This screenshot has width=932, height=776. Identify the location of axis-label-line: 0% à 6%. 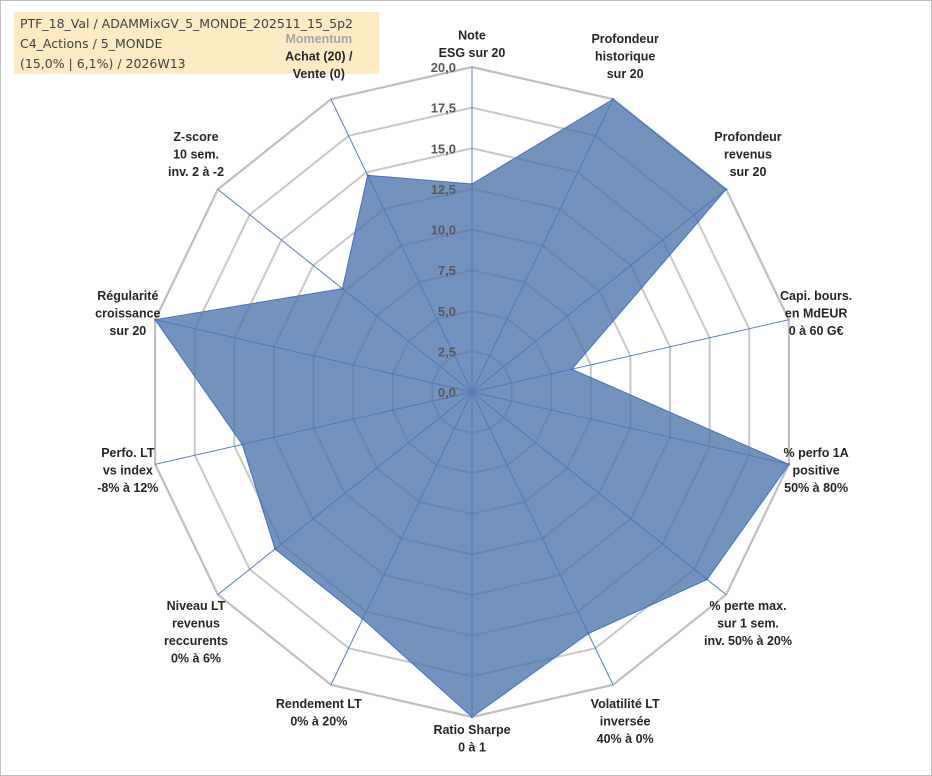
(196, 659).